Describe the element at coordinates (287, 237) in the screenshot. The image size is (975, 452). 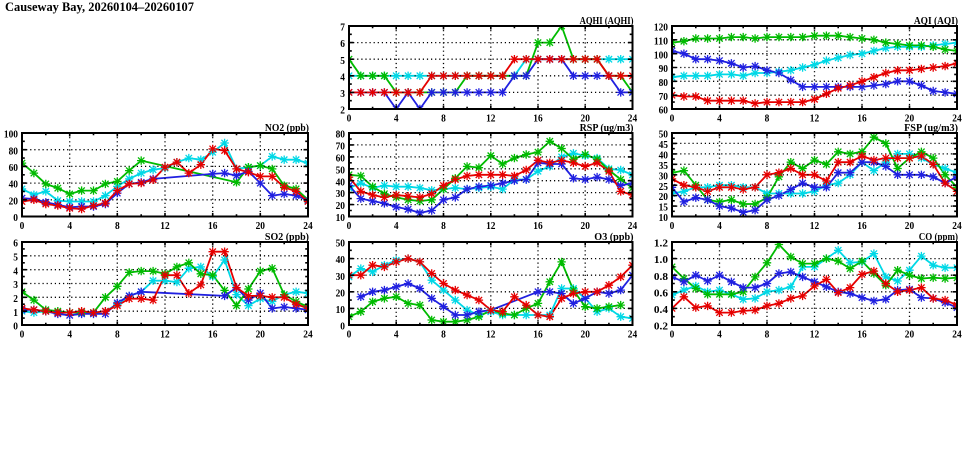
I see `svg-text: SO2 (ppb)` at that location.